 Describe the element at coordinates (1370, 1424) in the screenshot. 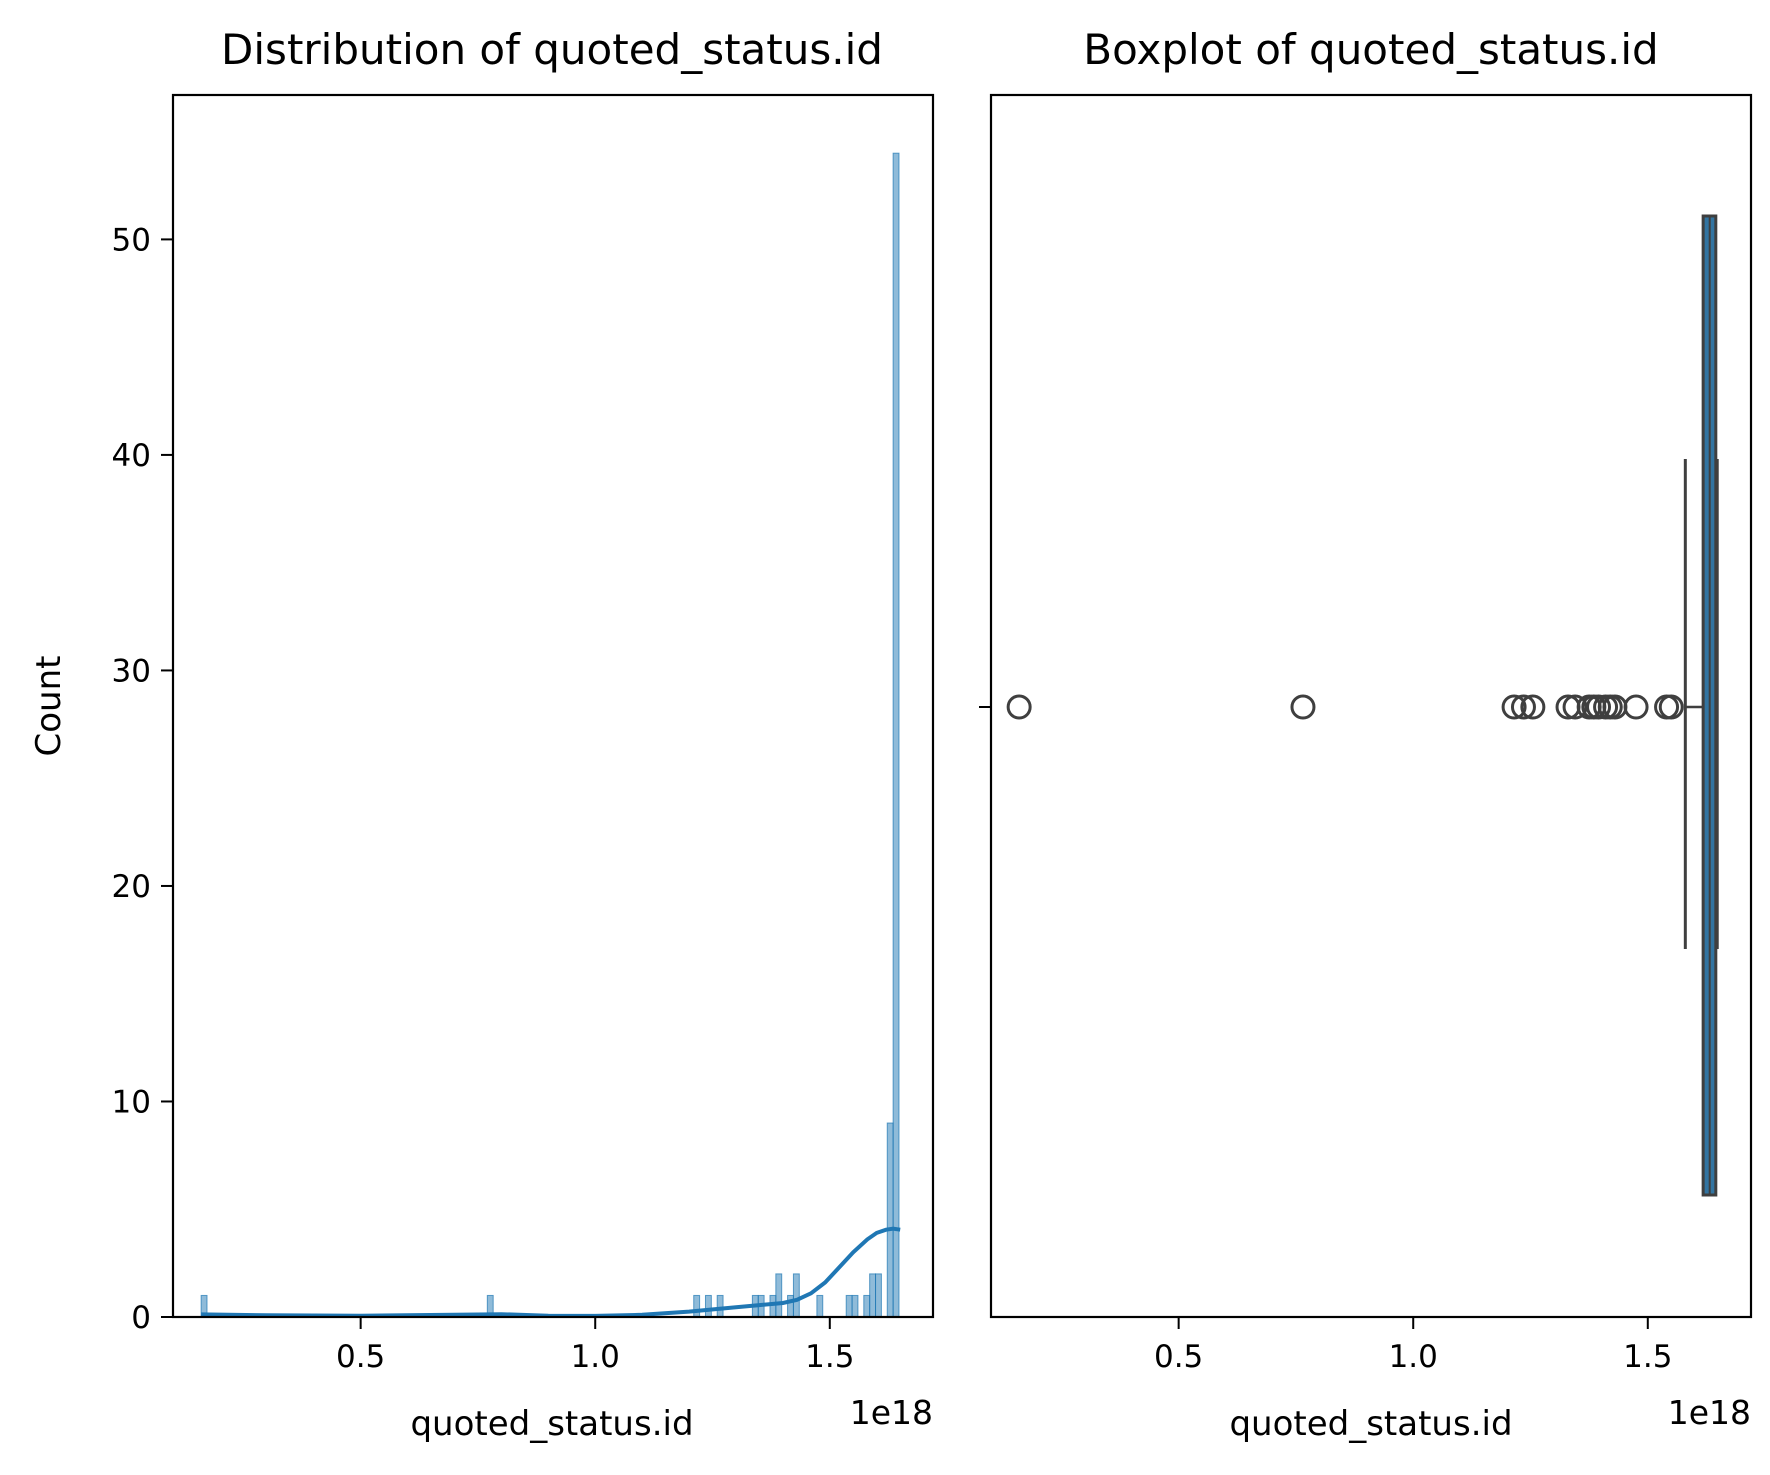

I see `boxplot-x-axis-label: quoted_status.id` at that location.